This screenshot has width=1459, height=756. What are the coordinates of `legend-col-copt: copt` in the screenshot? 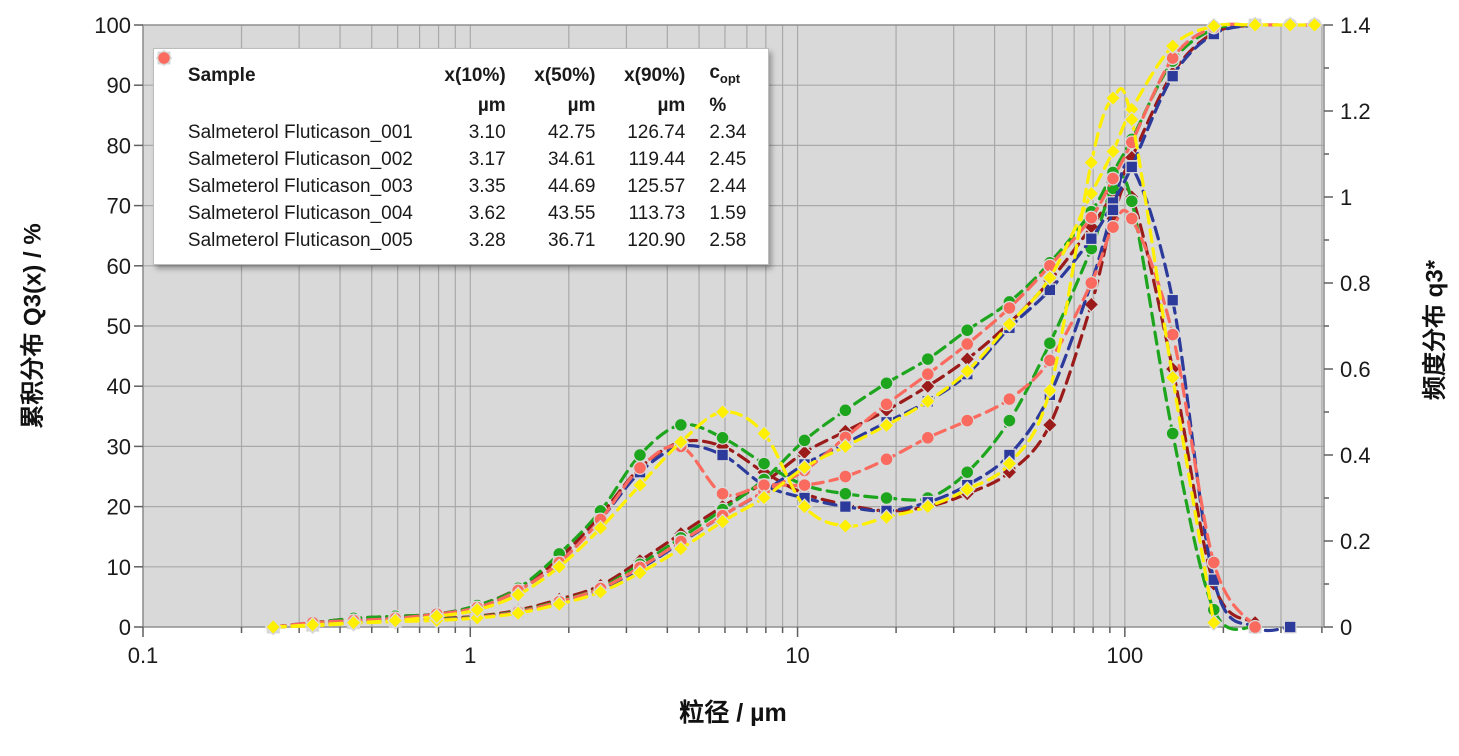 It's located at (725, 74).